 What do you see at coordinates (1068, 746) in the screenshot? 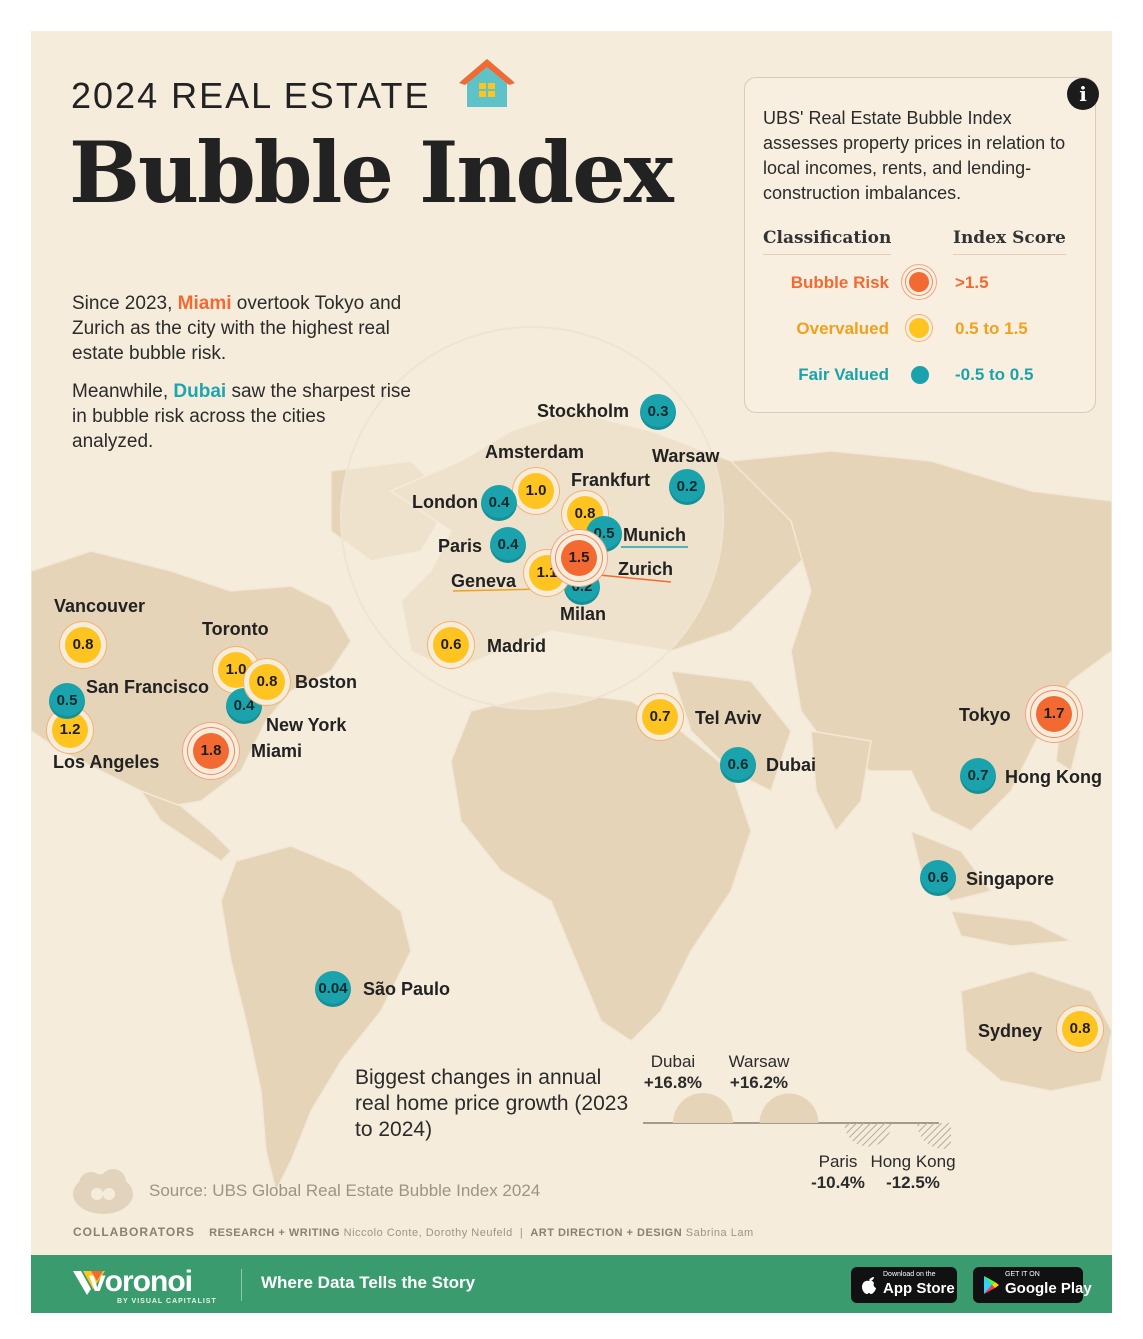
I see `landmass-japan` at bounding box center [1068, 746].